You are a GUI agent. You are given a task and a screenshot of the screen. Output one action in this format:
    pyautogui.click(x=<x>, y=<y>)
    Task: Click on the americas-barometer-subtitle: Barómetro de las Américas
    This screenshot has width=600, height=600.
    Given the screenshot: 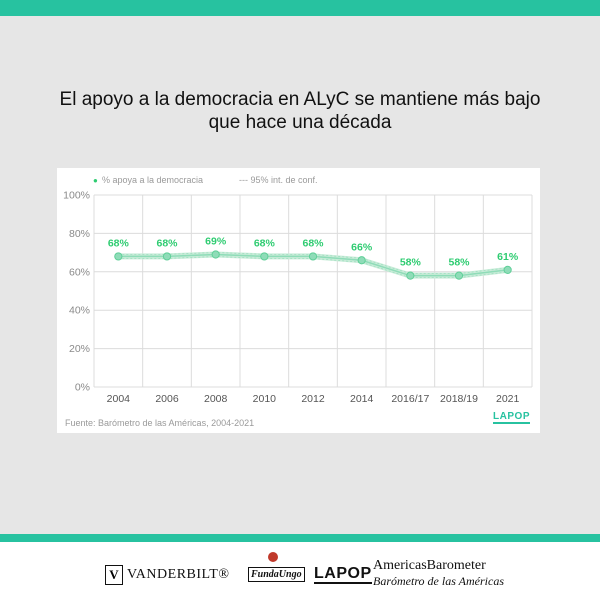 What is the action you would take?
    pyautogui.click(x=438, y=581)
    